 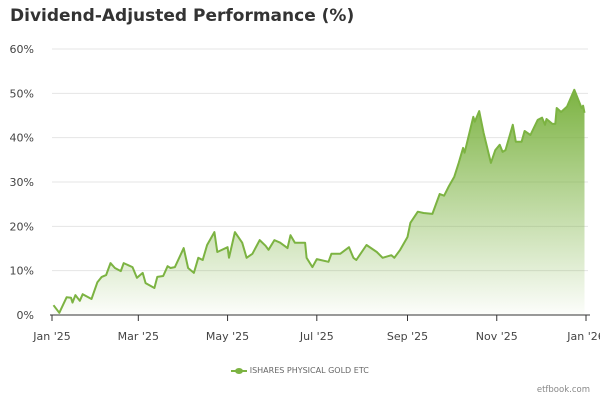 What do you see at coordinates (51, 336) in the screenshot?
I see `x-tick-label: Jan '25` at bounding box center [51, 336].